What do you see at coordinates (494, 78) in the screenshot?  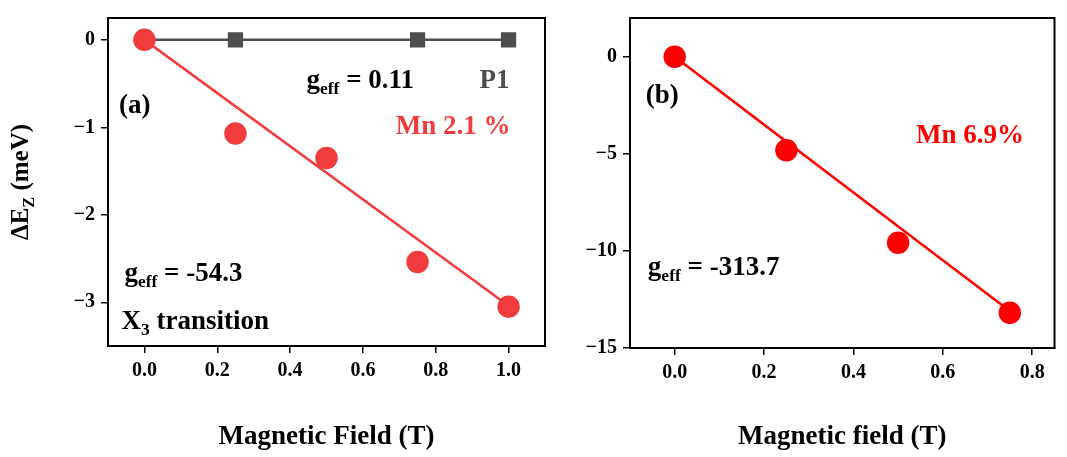 I see `series-label: P1` at bounding box center [494, 78].